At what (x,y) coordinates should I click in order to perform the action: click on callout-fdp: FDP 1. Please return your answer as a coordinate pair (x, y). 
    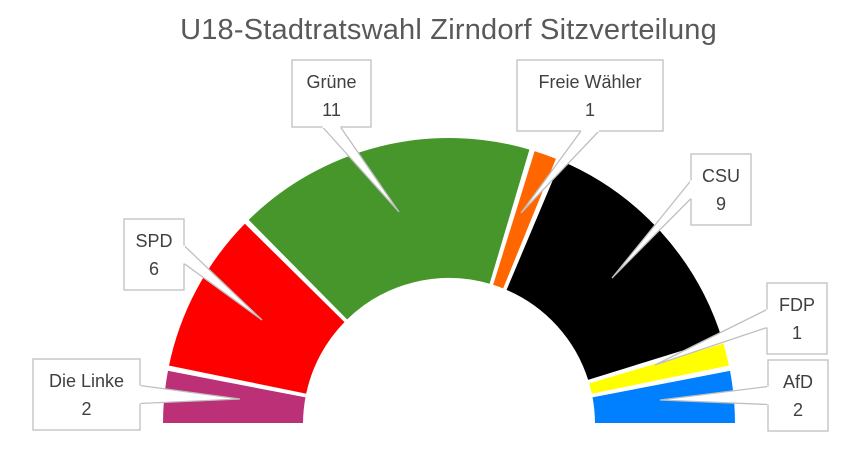
    Looking at the image, I should click on (797, 318).